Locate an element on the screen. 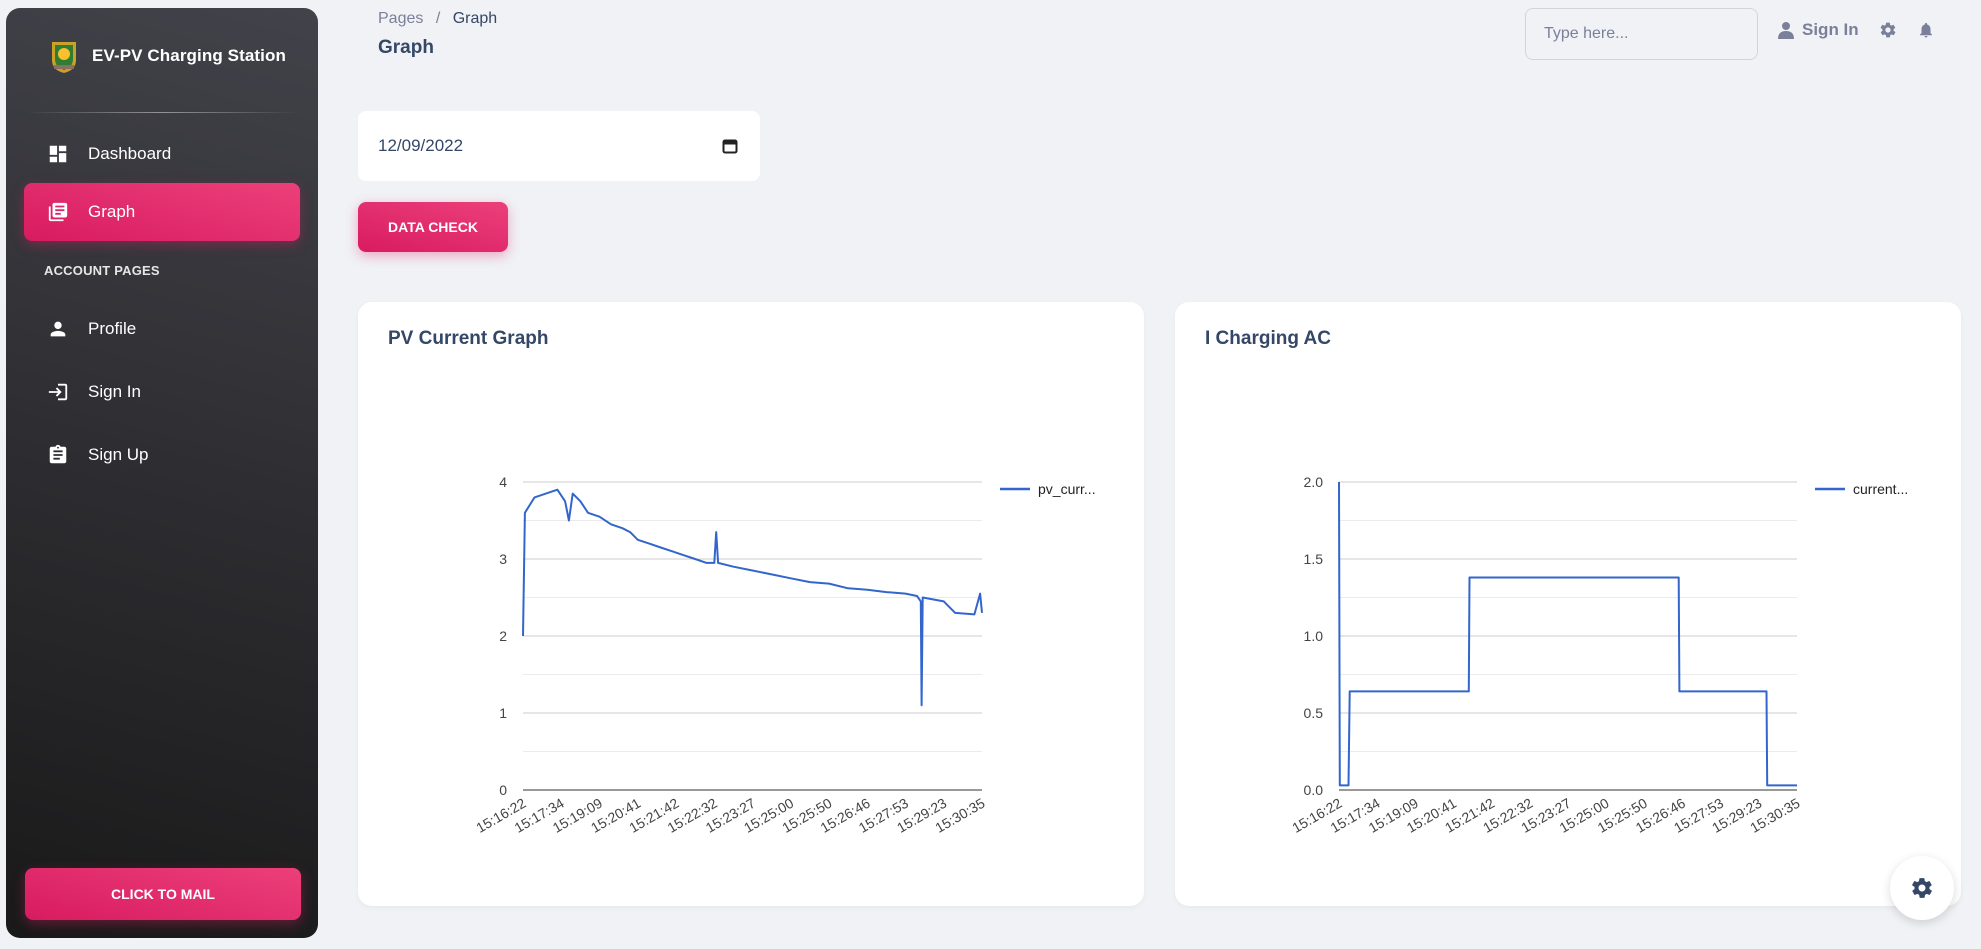  y-tick-label: 4 is located at coordinates (503, 482).